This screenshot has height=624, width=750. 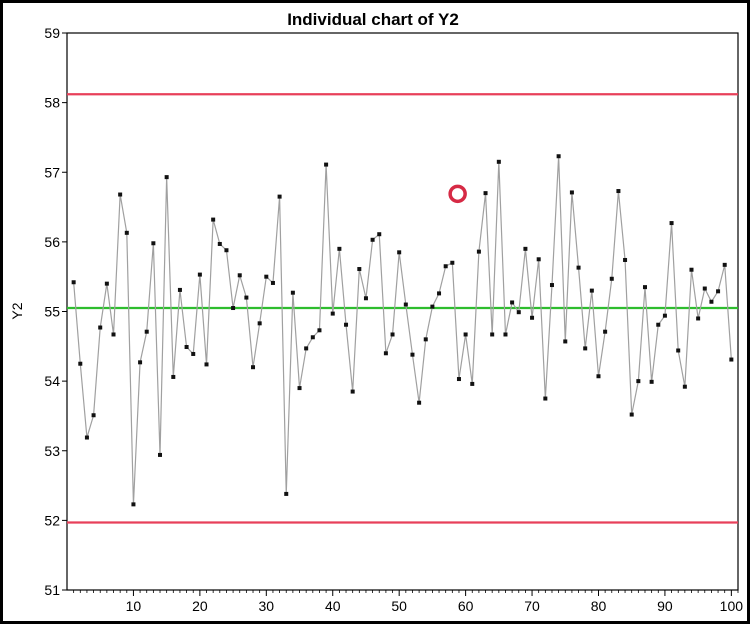 What do you see at coordinates (52, 33) in the screenshot?
I see `y-tick-label: 59` at bounding box center [52, 33].